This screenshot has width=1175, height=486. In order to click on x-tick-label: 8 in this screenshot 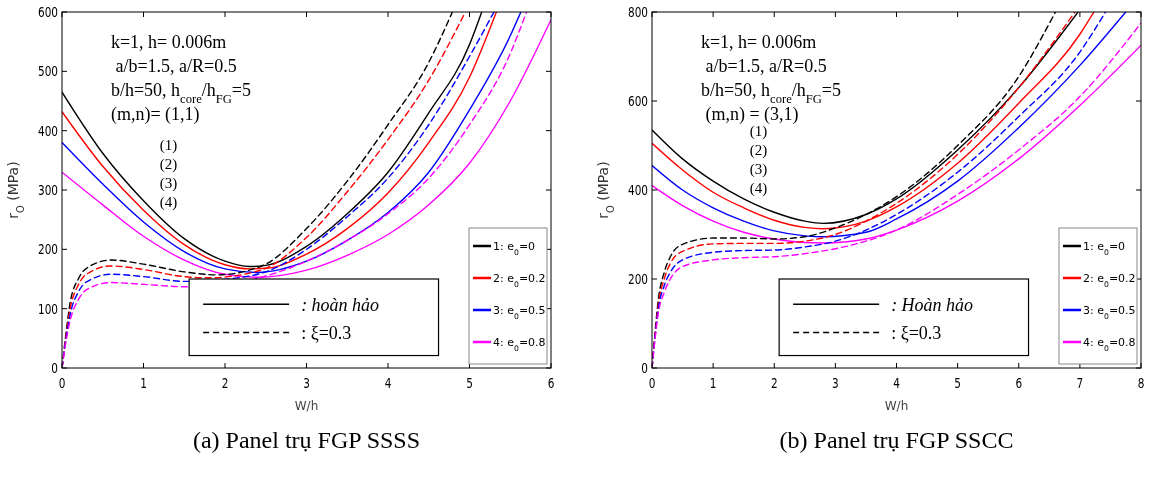, I will do `click(1141, 383)`.